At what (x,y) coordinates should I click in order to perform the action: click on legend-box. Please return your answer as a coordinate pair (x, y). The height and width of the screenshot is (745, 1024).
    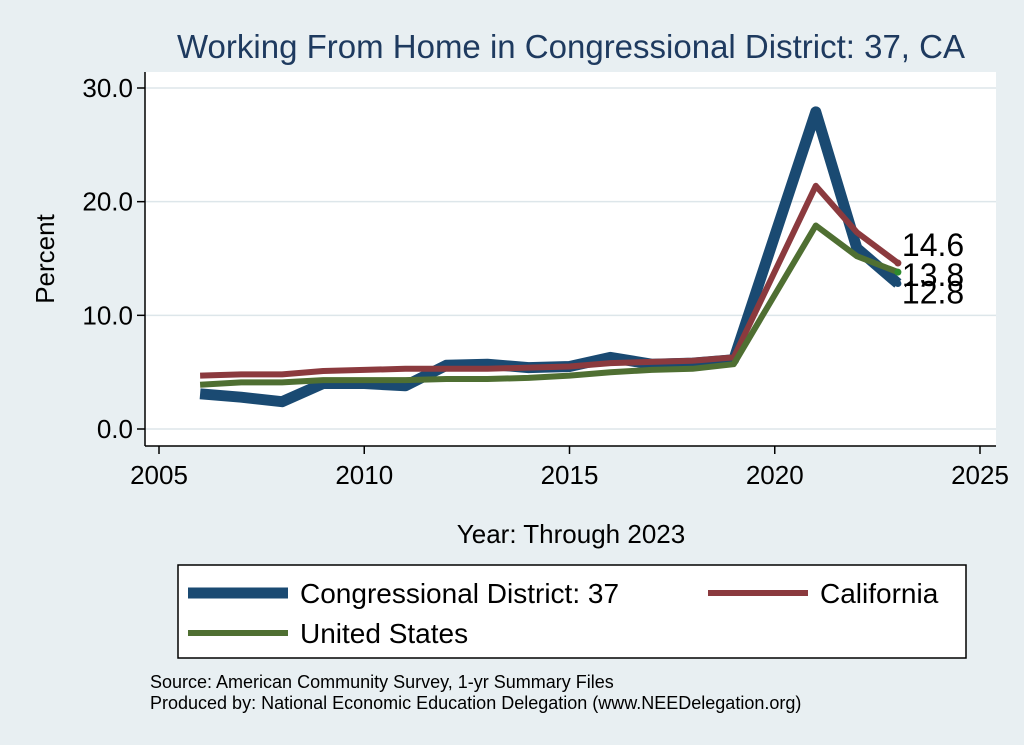
    Looking at the image, I should click on (572, 611).